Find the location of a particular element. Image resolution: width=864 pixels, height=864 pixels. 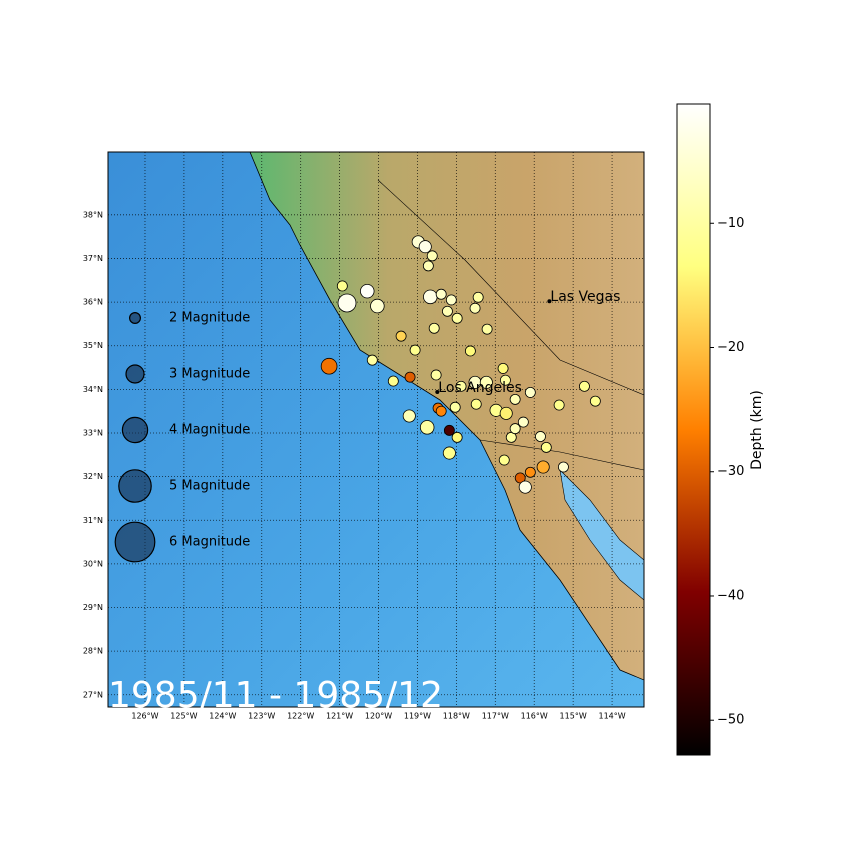

legend-label: 5 Magnitude is located at coordinates (209, 486).